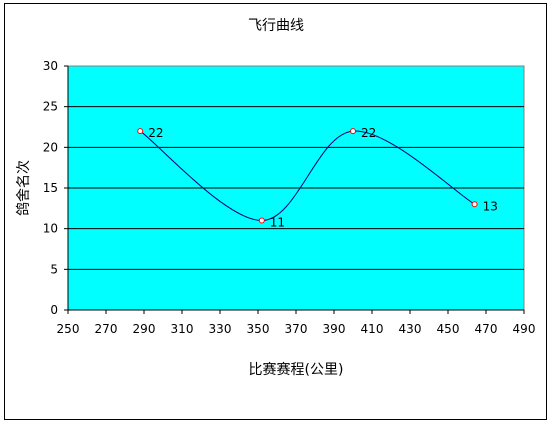 The image size is (553, 427). What do you see at coordinates (144, 329) in the screenshot?
I see `x-tick-label: 290` at bounding box center [144, 329].